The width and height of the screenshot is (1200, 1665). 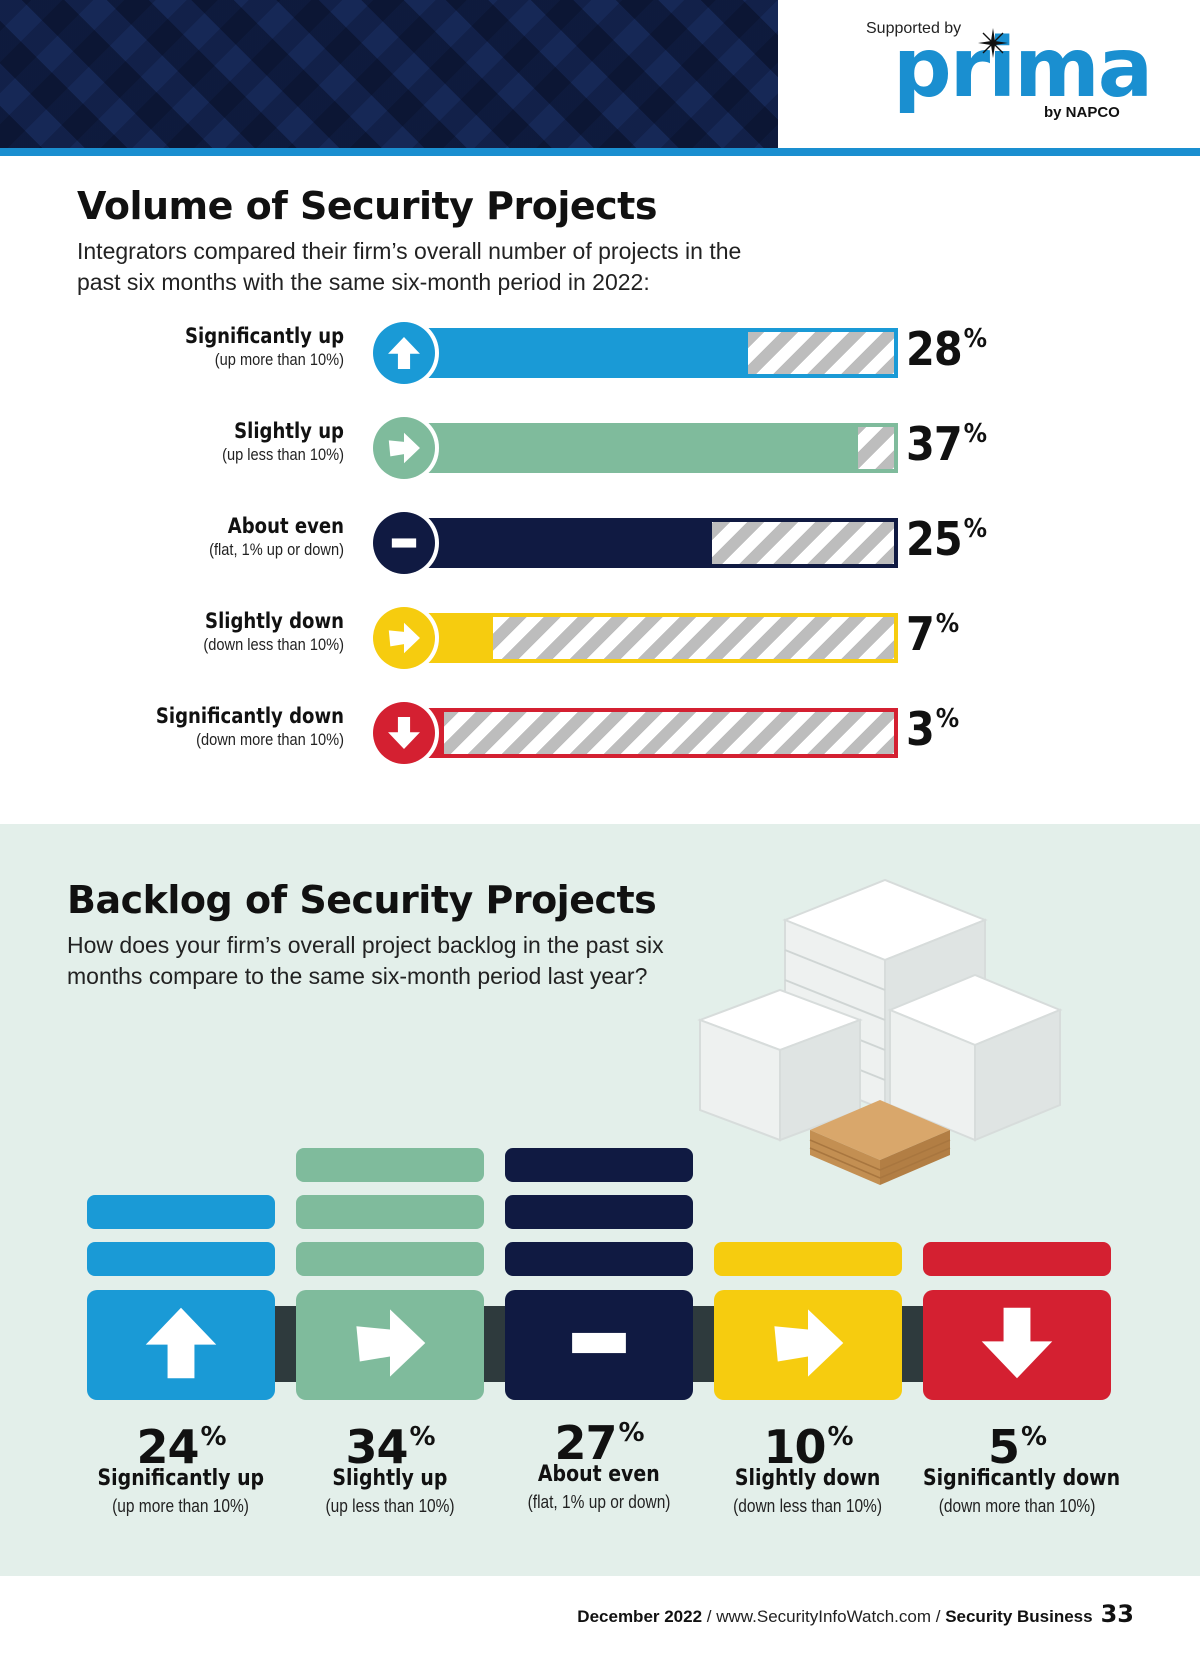 I want to click on volume-category-note: (flat, 1% up or down), so click(x=276, y=549).